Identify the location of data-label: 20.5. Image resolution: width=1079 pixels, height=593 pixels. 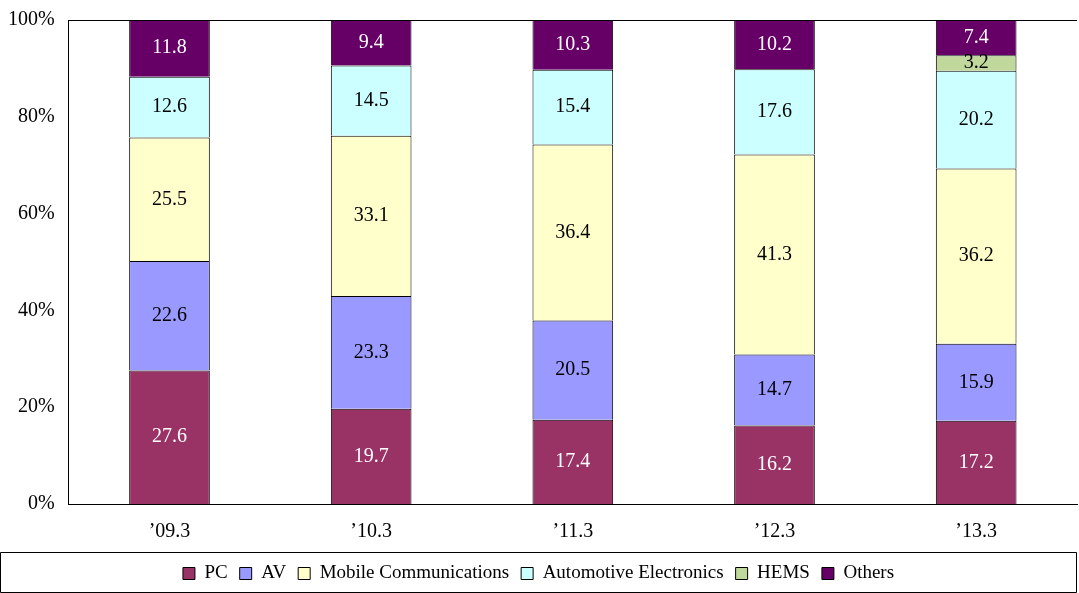
(573, 368).